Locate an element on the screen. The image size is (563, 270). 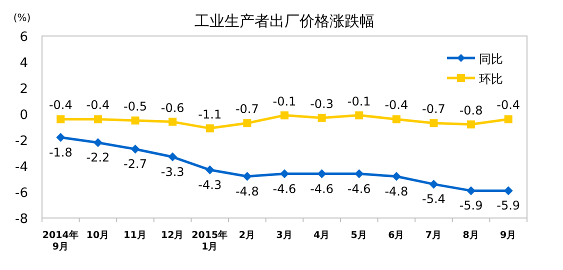
data-label: -0.3 is located at coordinates (322, 103).